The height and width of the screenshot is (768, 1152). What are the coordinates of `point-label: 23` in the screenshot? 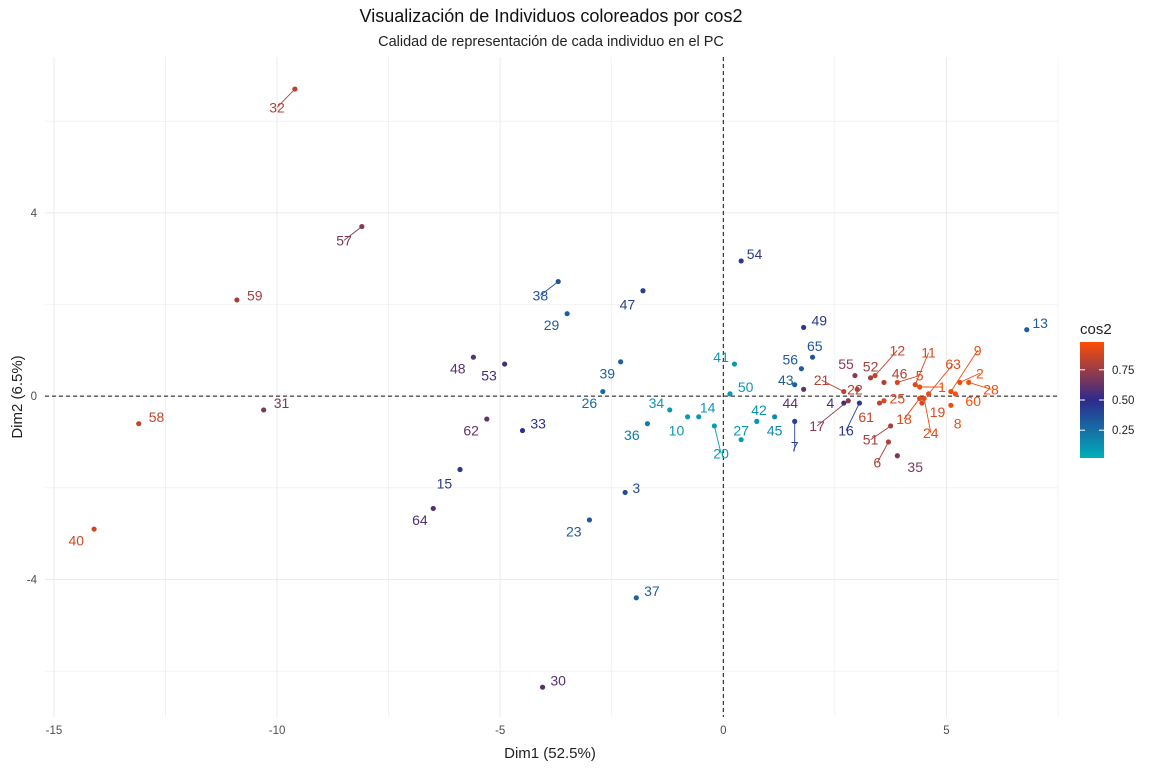 It's located at (574, 531).